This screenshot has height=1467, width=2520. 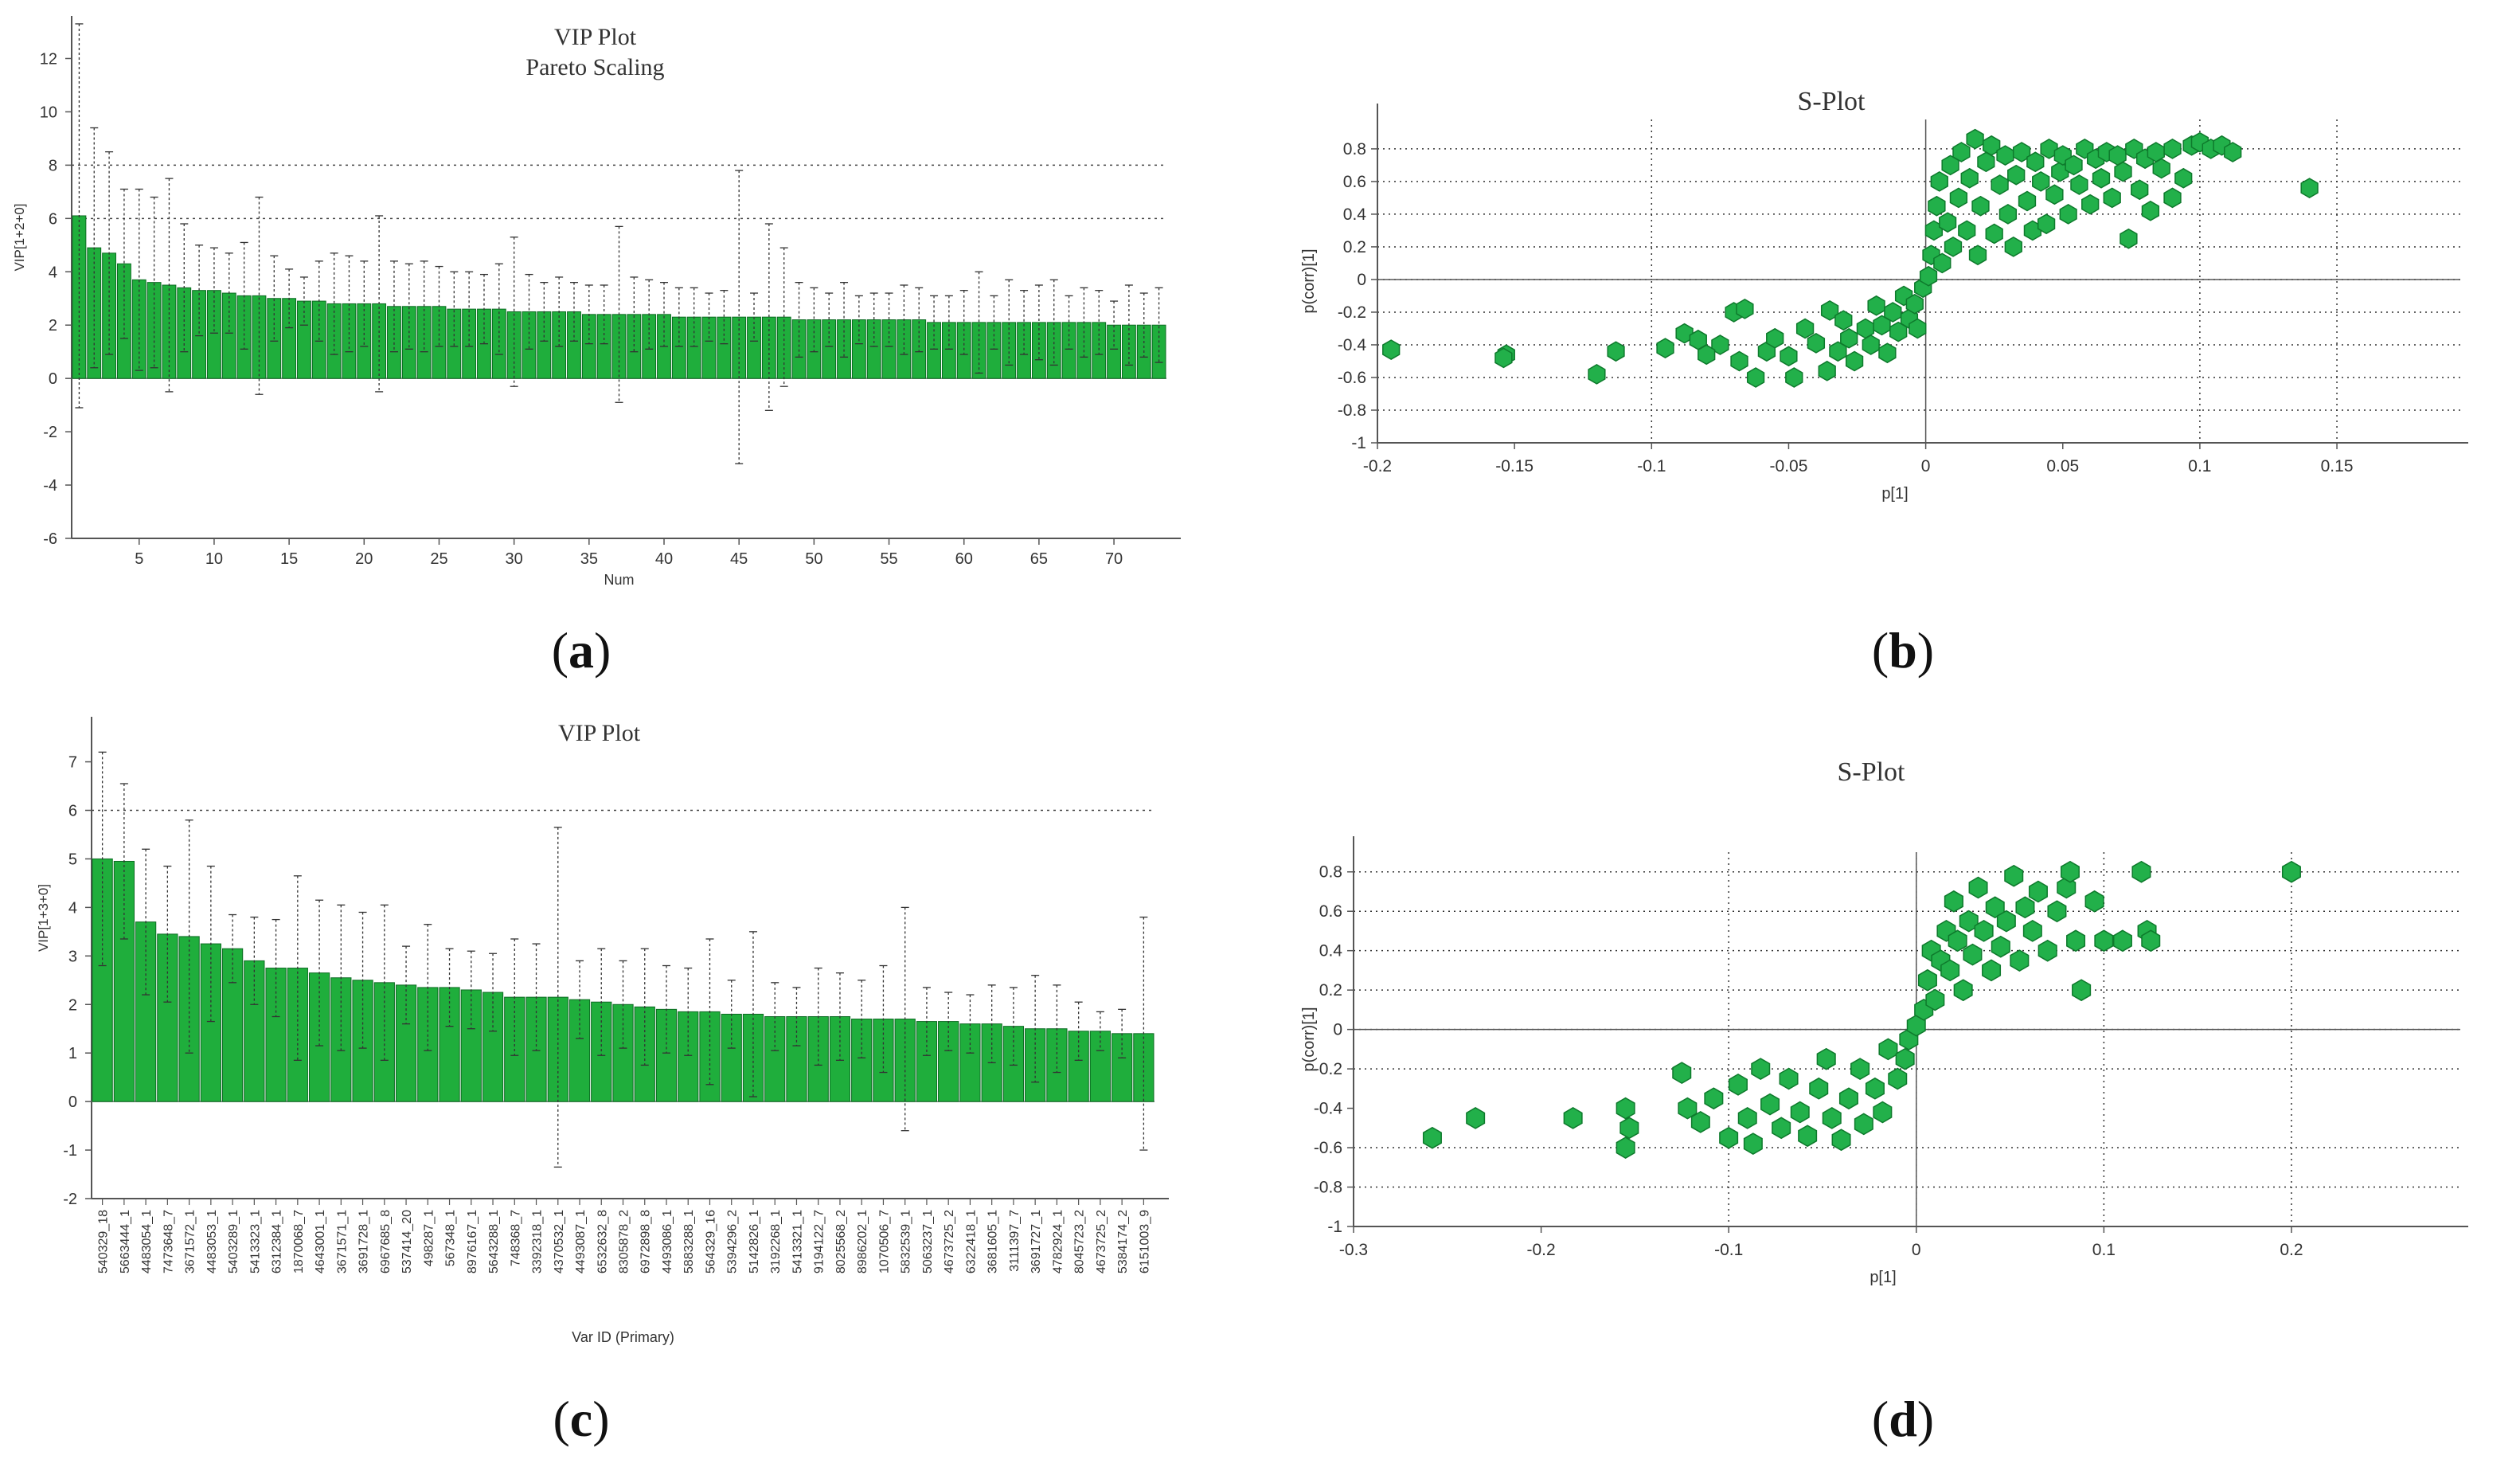 I want to click on y-tick-label: 10, so click(x=48, y=112).